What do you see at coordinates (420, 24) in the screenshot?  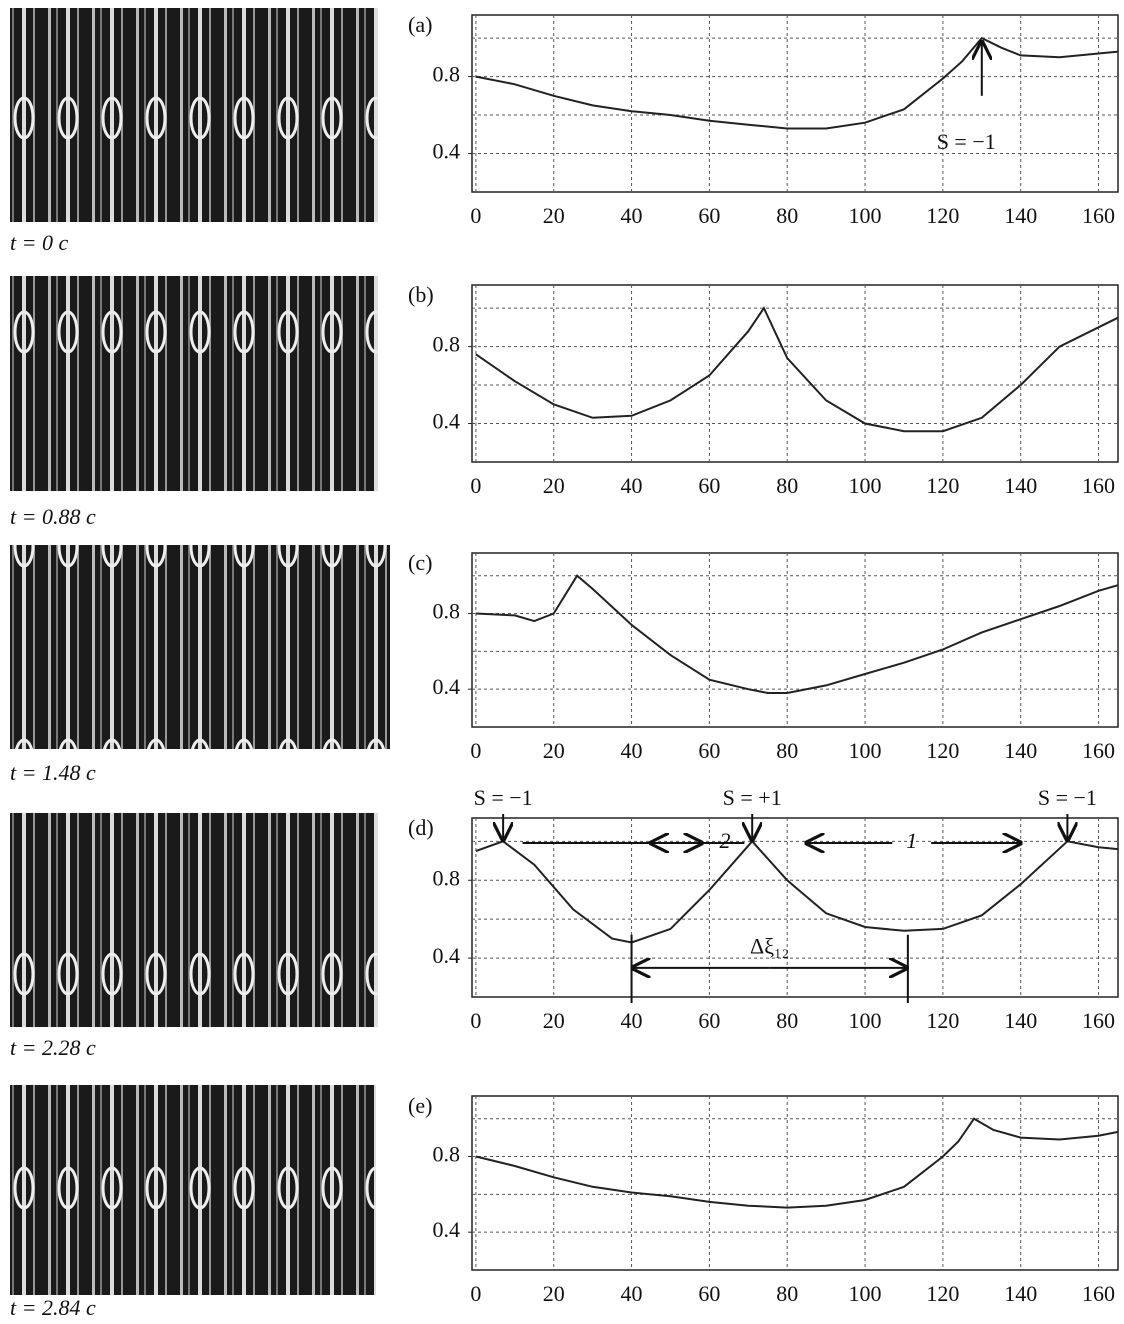 I see `panel-label: (a)` at bounding box center [420, 24].